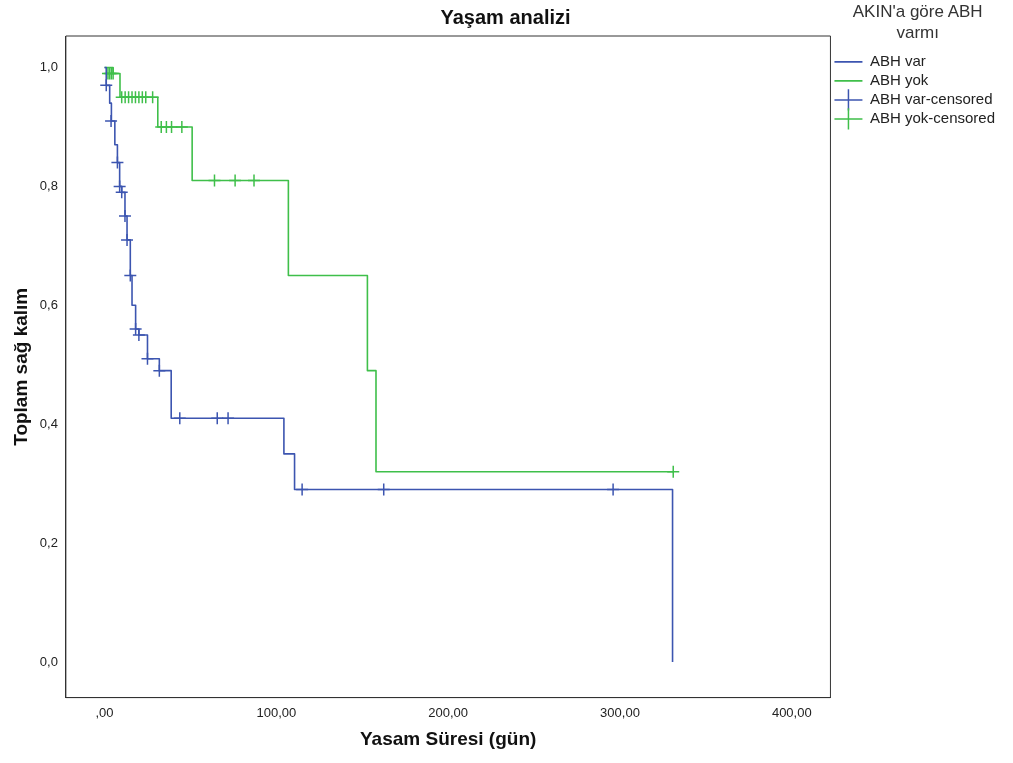  I want to click on y-tick-label: 0,6, so click(48, 304).